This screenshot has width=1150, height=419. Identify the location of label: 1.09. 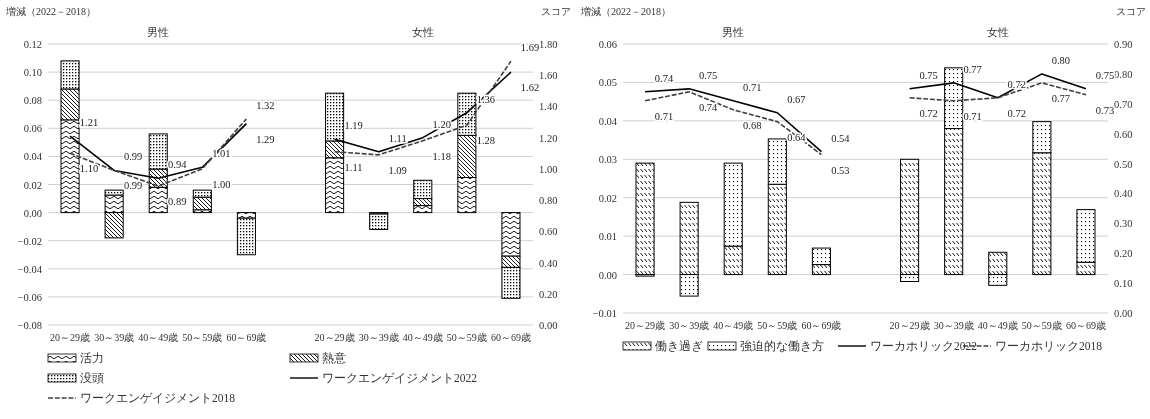
(397, 170).